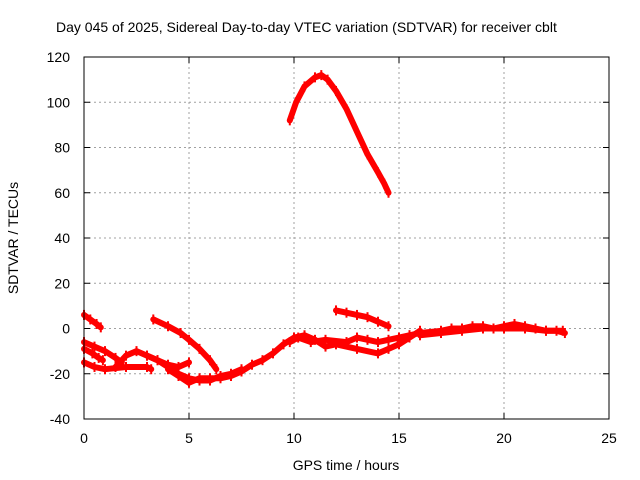 Image resolution: width=640 pixels, height=480 pixels. I want to click on y-tick-label: 100, so click(59, 102).